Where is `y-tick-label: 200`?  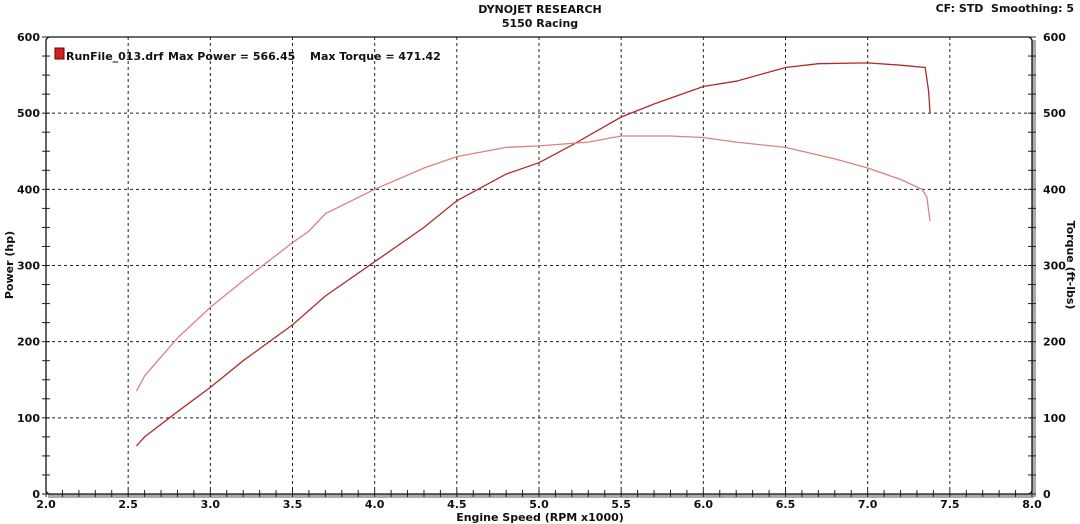 y-tick-label: 200 is located at coordinates (28, 342).